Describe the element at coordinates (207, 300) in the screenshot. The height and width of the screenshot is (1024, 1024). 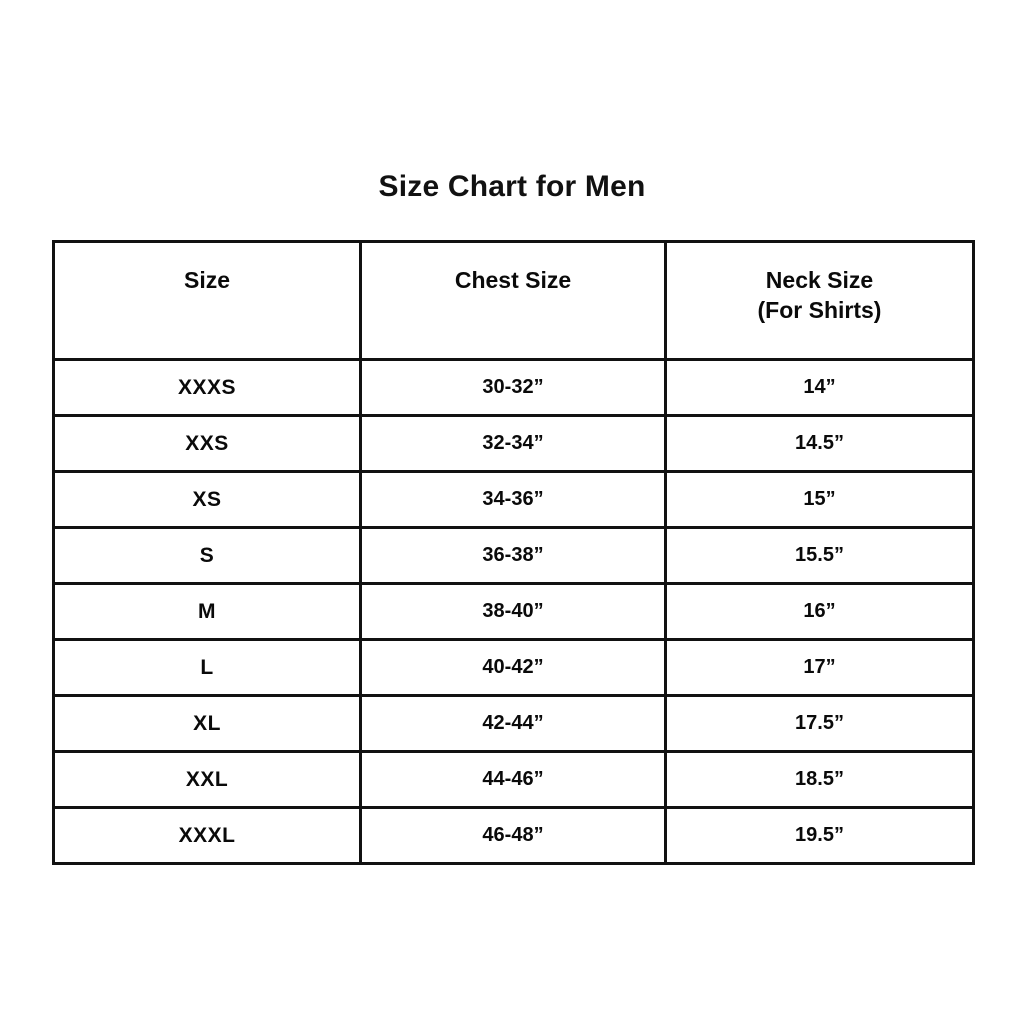
I see `column-header-size: Size` at that location.